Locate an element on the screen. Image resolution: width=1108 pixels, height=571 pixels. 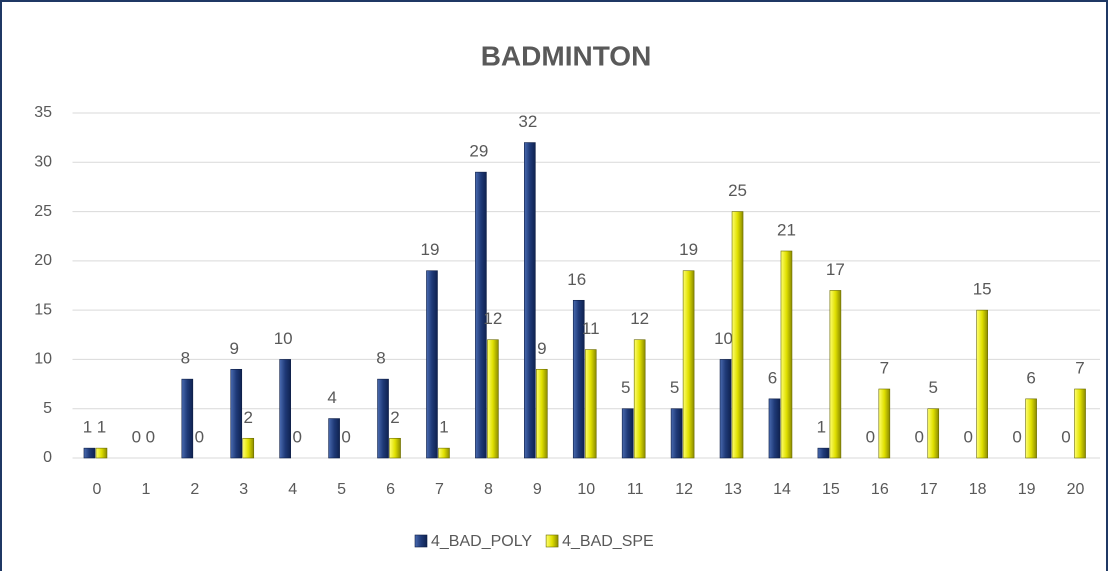
x-tick-label: 1 is located at coordinates (145, 489).